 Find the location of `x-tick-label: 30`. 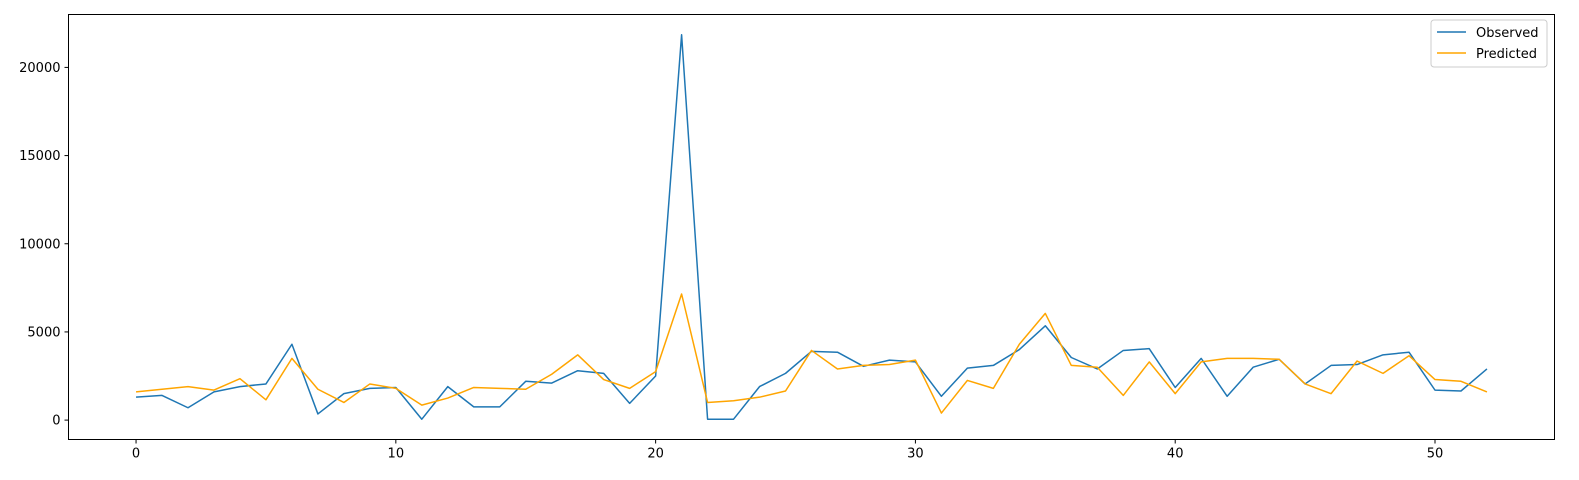

x-tick-label: 30 is located at coordinates (915, 454).